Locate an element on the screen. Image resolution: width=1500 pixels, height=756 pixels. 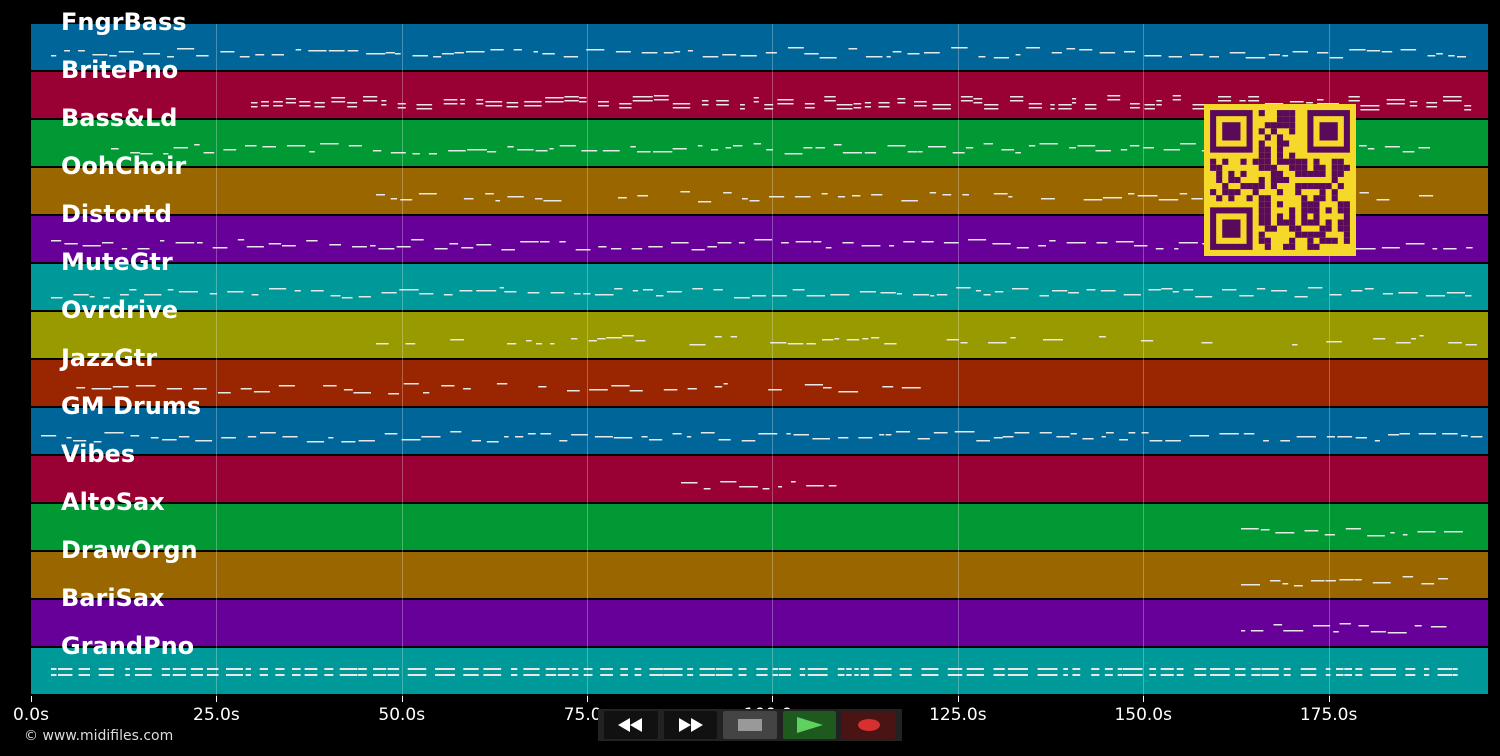
track-label: DrawOrgn is located at coordinates (129, 550).